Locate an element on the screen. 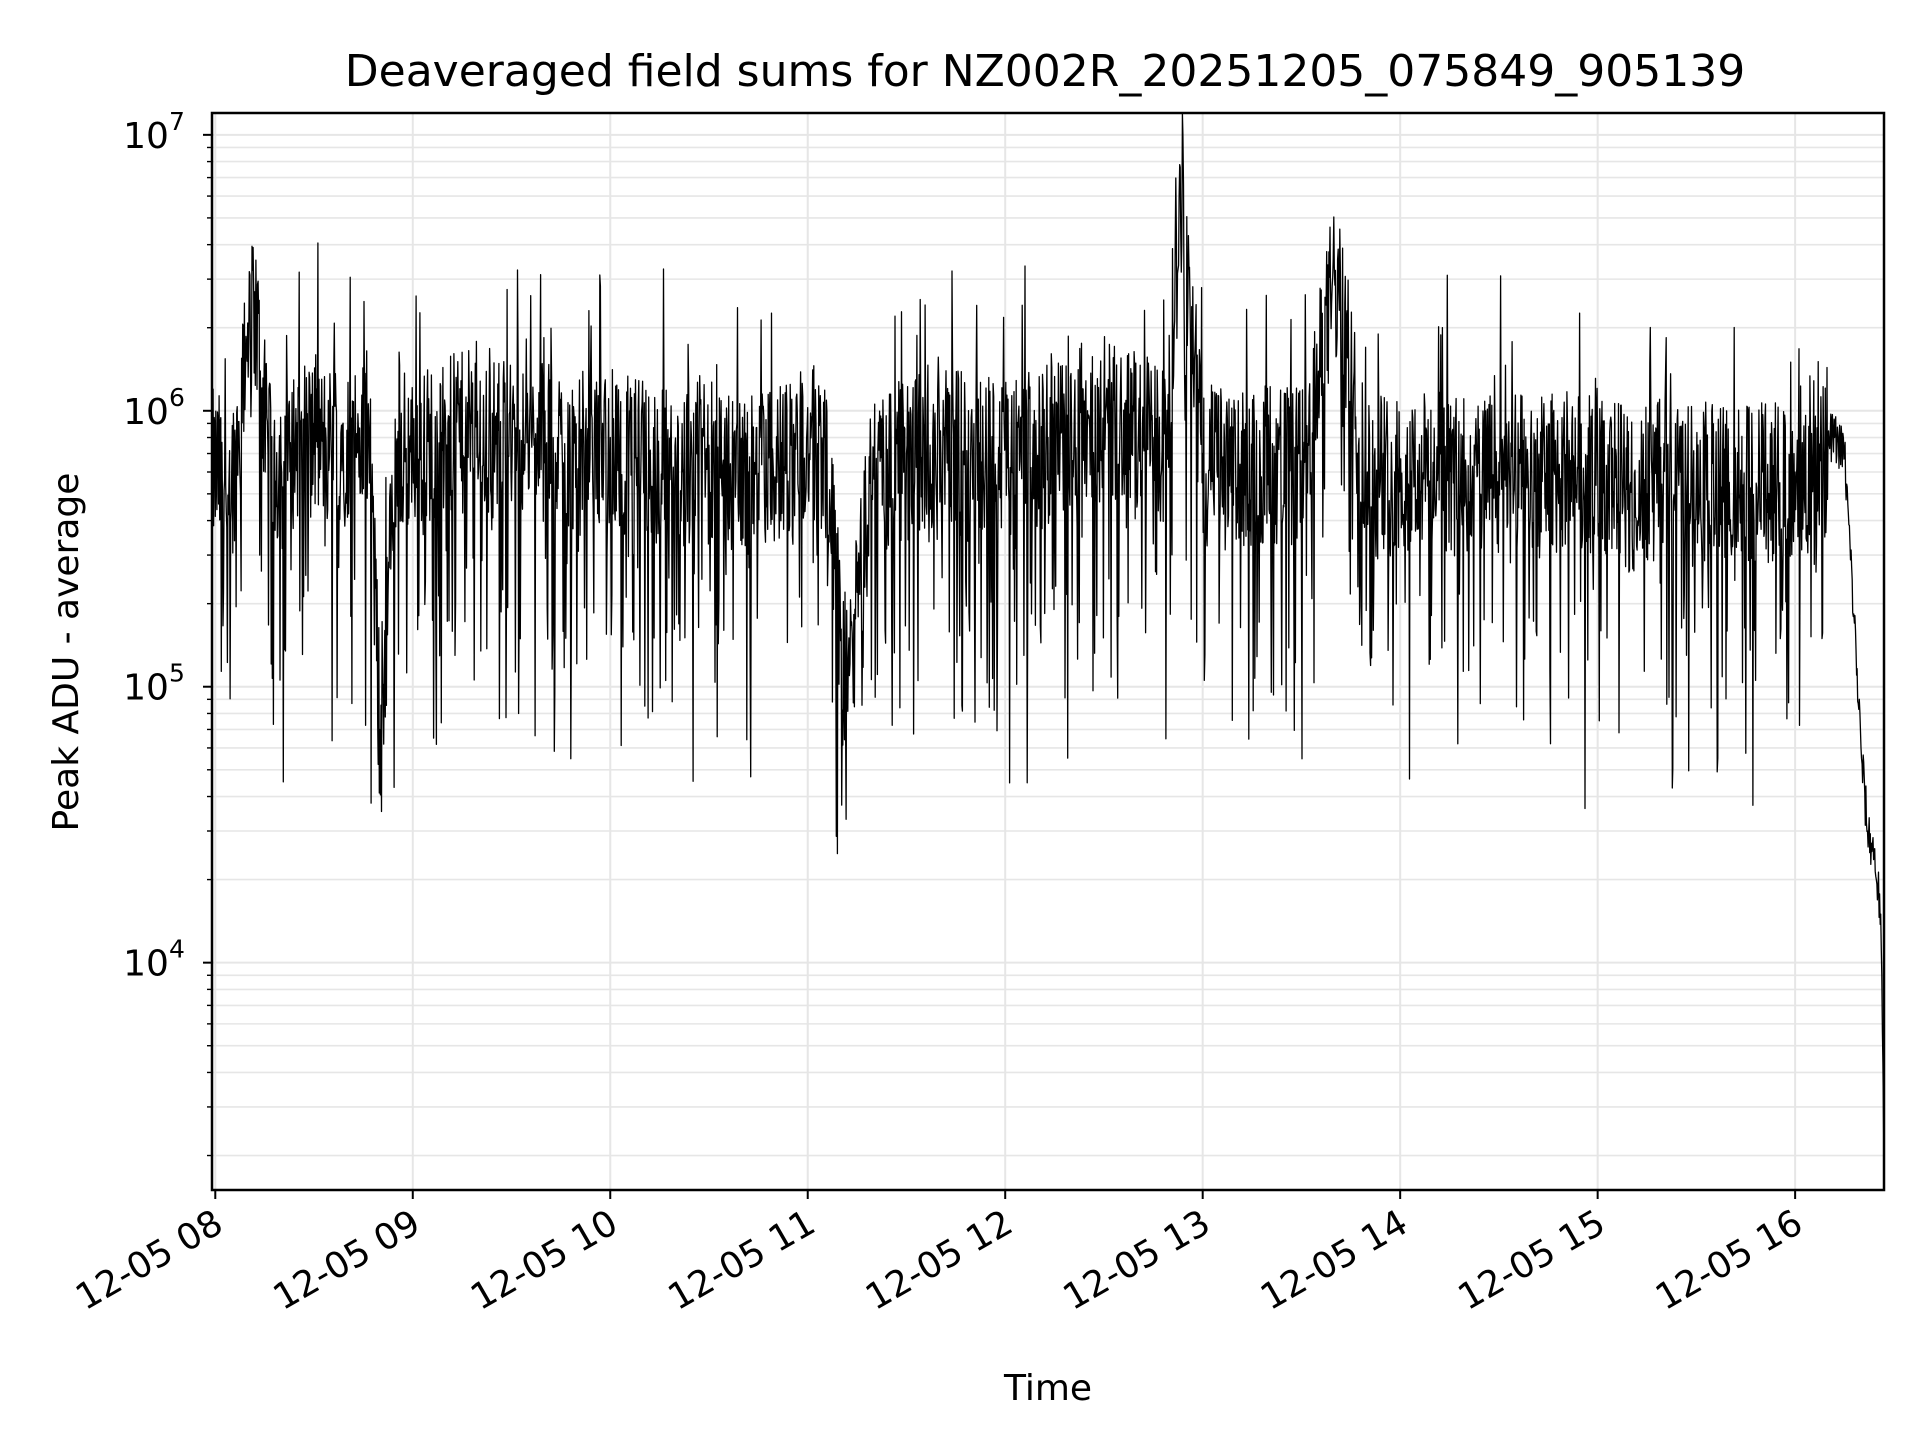  y-axis-label: Peak ADU - average is located at coordinates (66, 652).